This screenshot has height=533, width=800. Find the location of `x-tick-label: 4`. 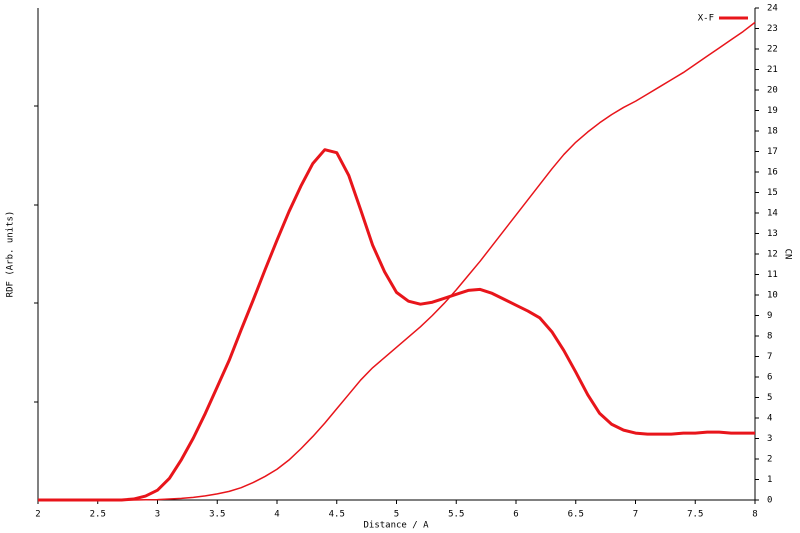

x-tick-label: 4 is located at coordinates (276, 515).